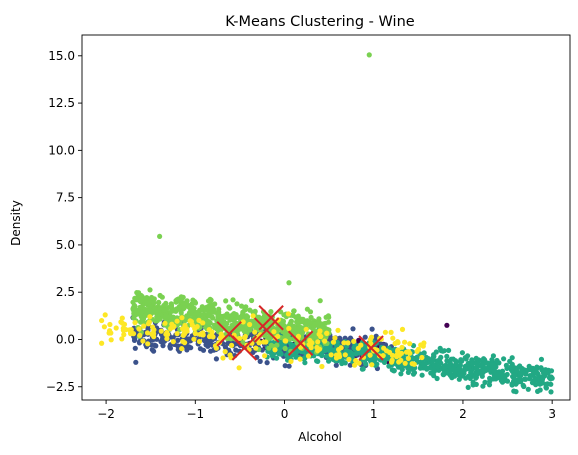 The width and height of the screenshot is (578, 455). I want to click on centroid-markers, so click(300, 333).